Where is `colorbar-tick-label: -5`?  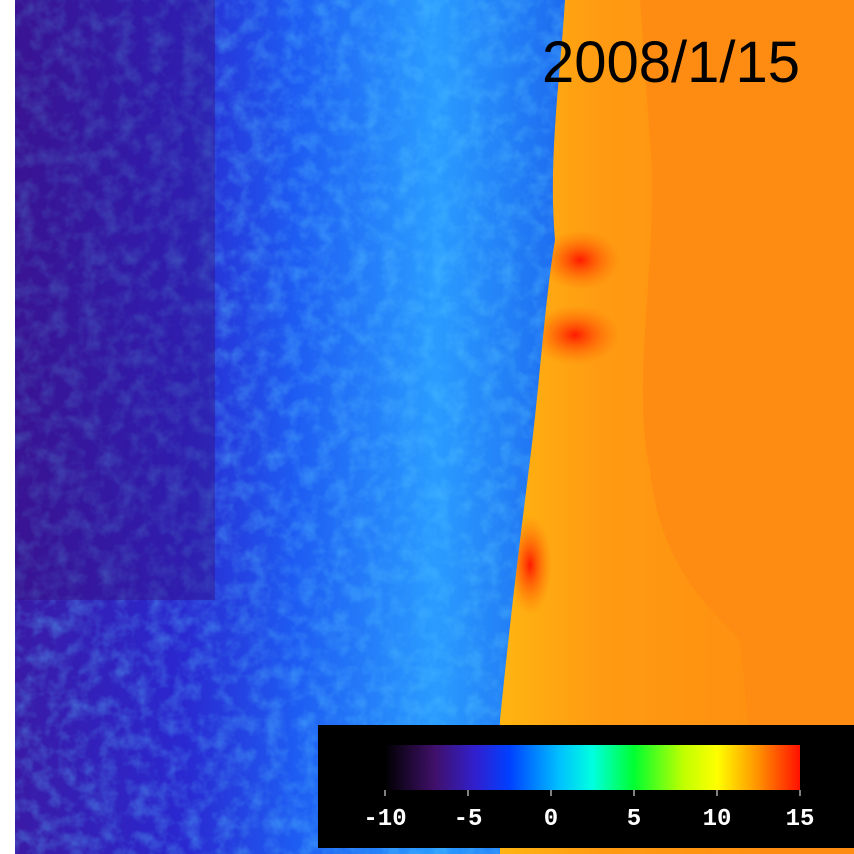 colorbar-tick-label: -5 is located at coordinates (468, 819).